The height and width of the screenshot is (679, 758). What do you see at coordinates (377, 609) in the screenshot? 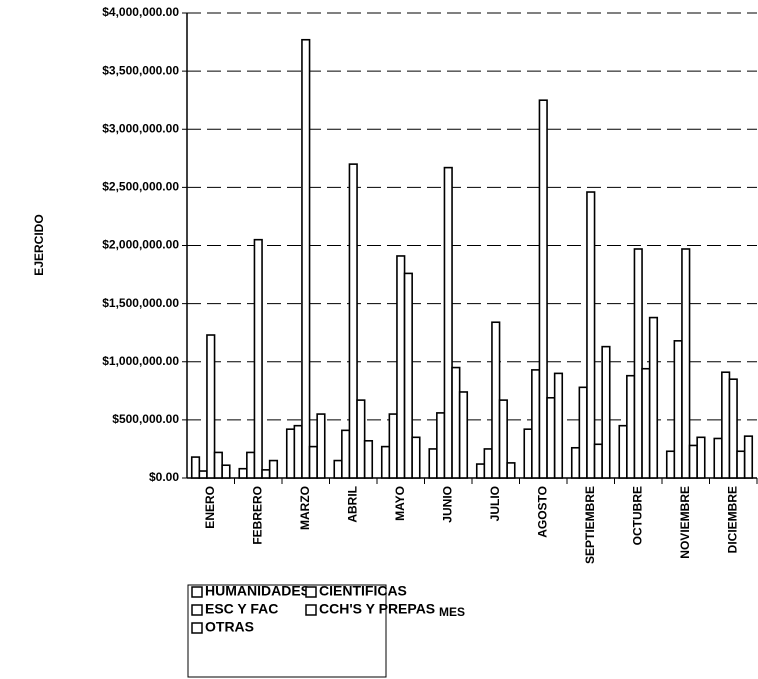
I see `legend-label: CCH'S Y PREPAS` at bounding box center [377, 609].